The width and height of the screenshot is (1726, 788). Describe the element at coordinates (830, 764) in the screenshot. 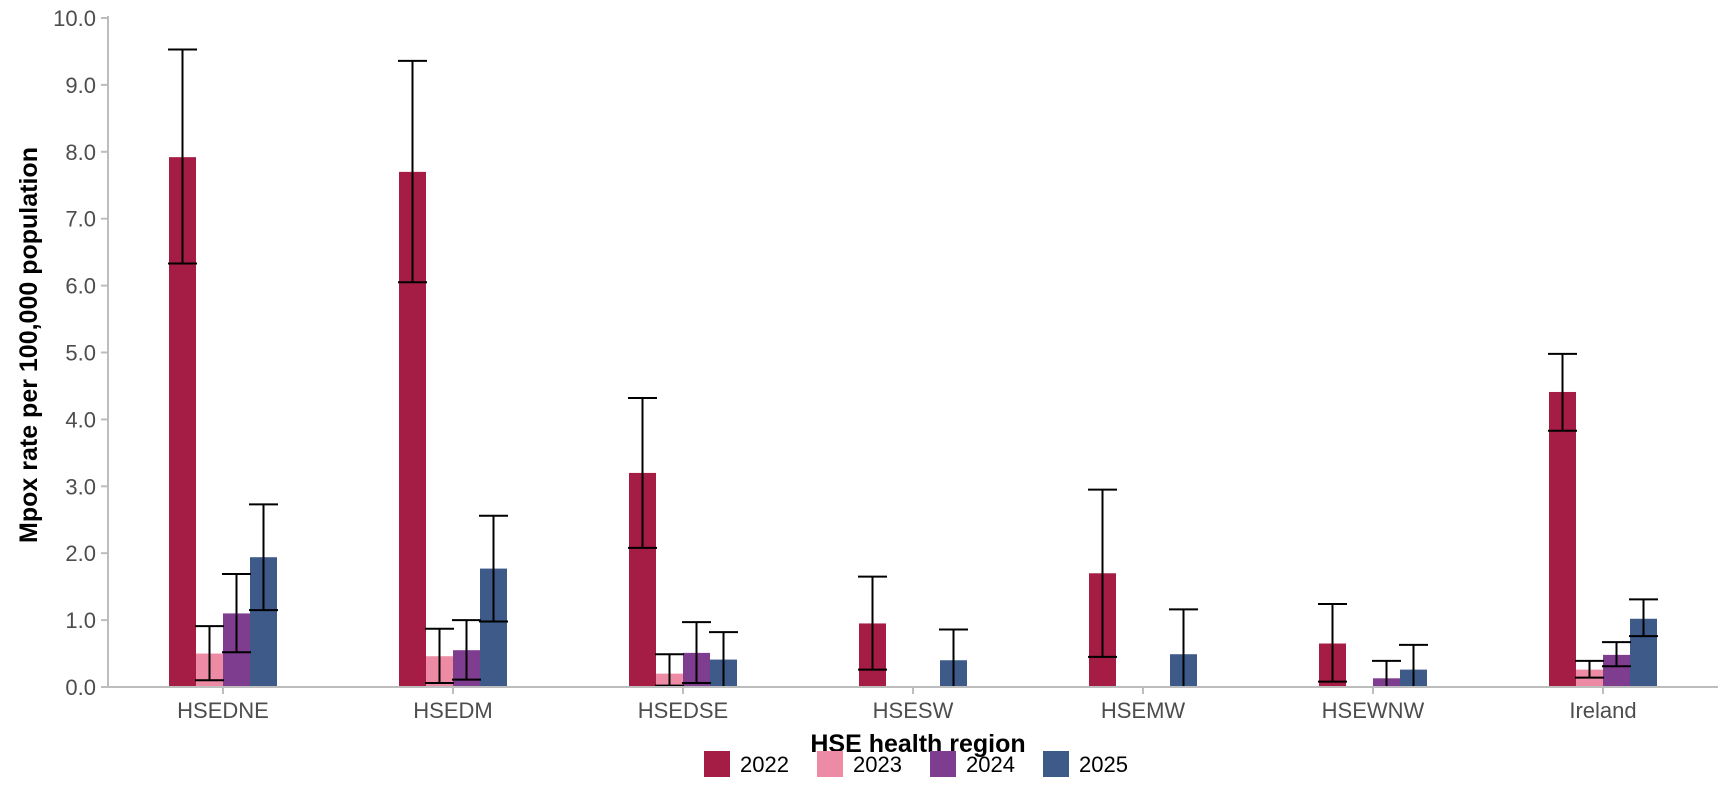

I see `legend-swatch-2023` at that location.